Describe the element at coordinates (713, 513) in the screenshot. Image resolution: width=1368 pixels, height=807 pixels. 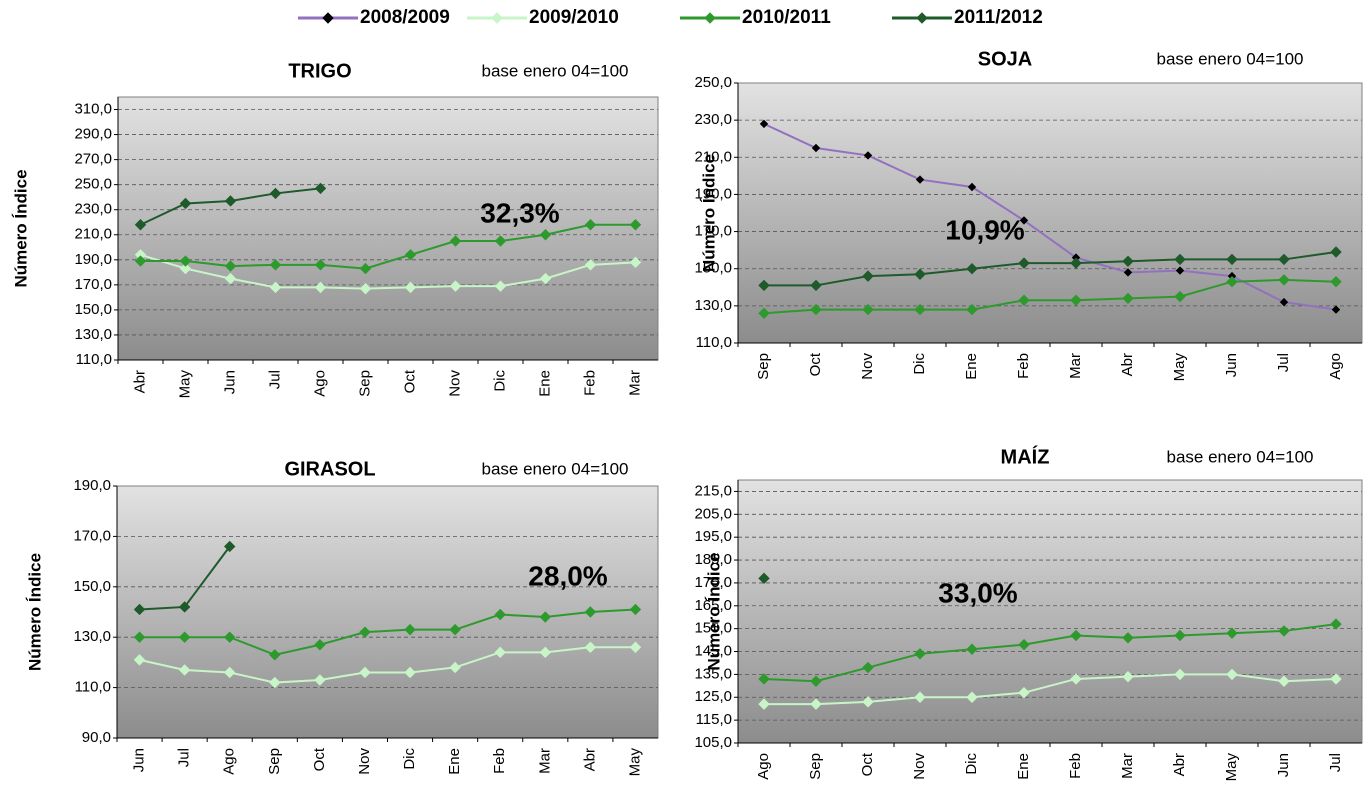
I see `y-tick-label: 205,0` at that location.